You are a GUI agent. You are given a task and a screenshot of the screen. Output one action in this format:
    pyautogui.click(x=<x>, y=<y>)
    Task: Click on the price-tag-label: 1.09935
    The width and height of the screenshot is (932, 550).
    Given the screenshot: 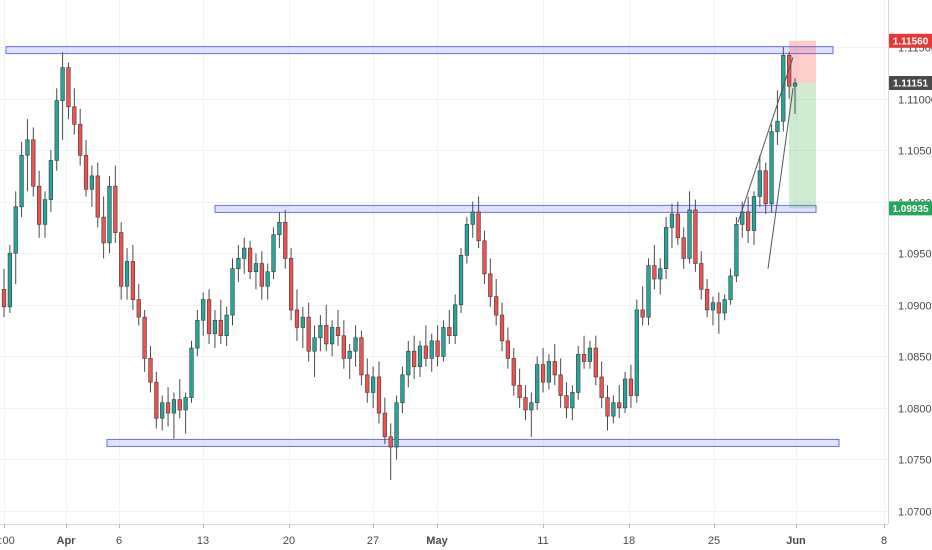 What is the action you would take?
    pyautogui.click(x=910, y=209)
    